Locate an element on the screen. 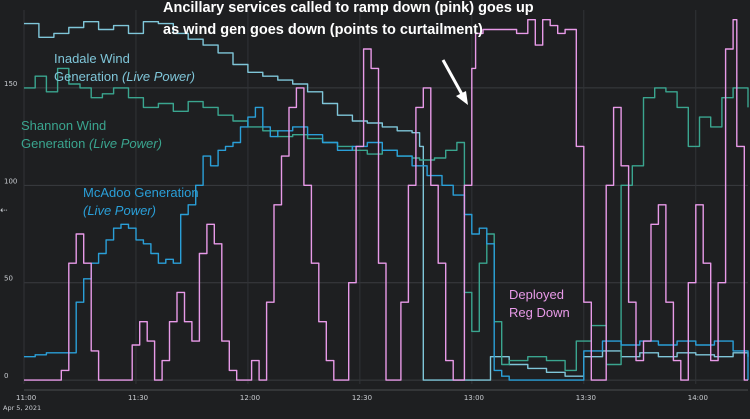 The width and height of the screenshot is (750, 419). x-tick-label-0: 11:00 is located at coordinates (26, 398).